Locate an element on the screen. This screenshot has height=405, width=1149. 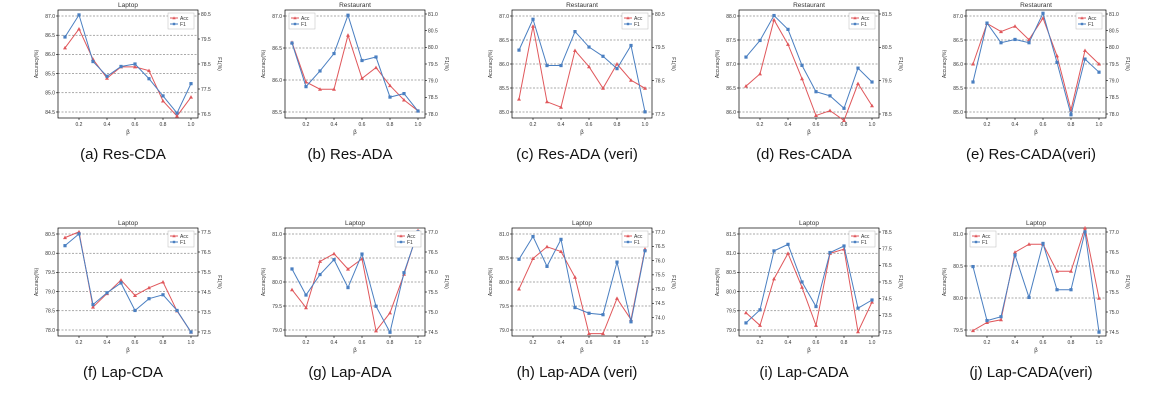
left-tick-label: 81.5 is located at coordinates (731, 235).